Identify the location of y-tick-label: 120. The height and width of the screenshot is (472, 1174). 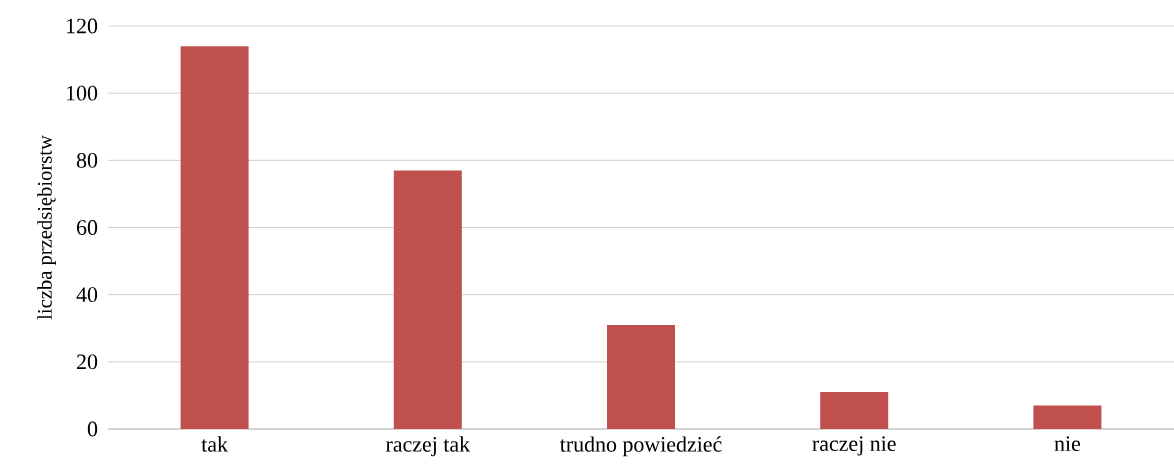
(82, 26).